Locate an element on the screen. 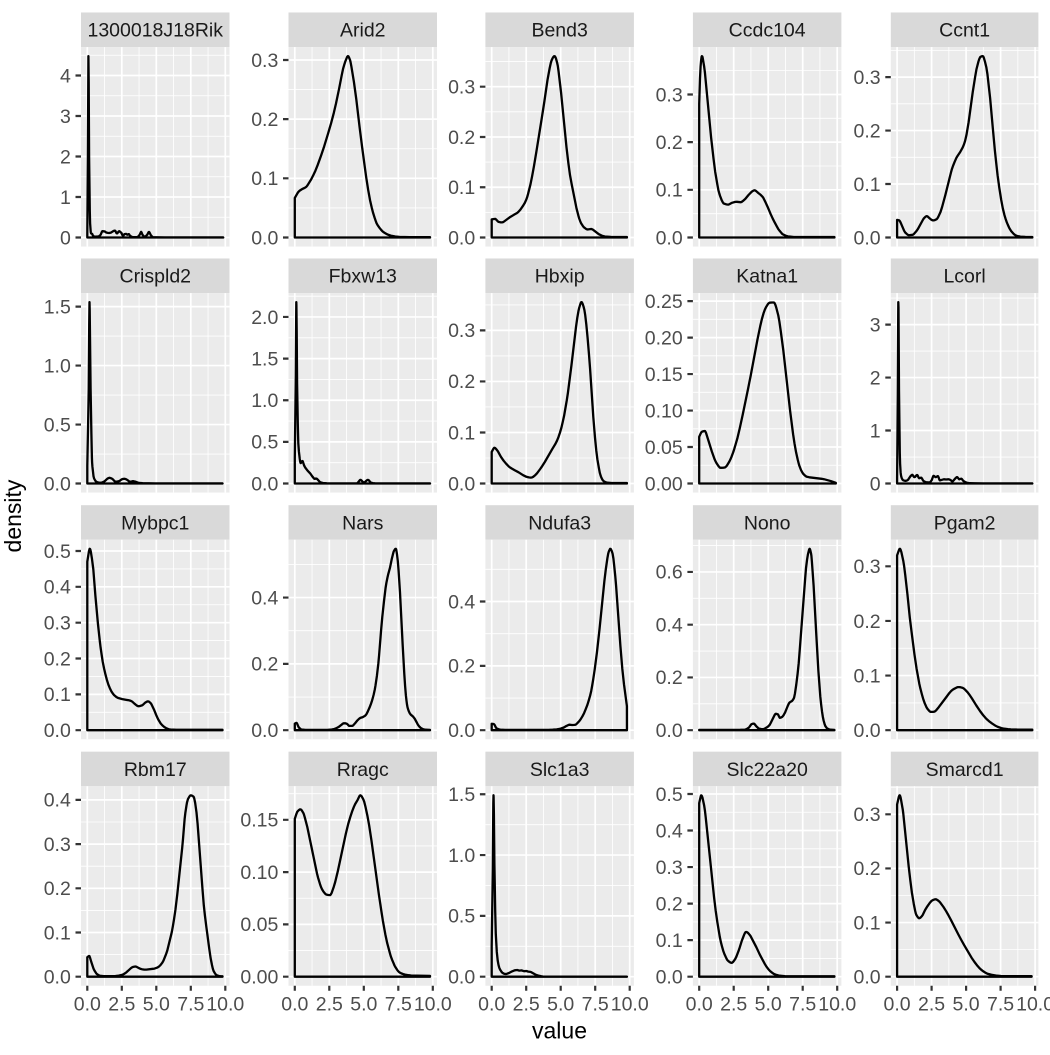 This screenshot has height=1055, width=1050. svg-text: Arid2 is located at coordinates (363, 31).